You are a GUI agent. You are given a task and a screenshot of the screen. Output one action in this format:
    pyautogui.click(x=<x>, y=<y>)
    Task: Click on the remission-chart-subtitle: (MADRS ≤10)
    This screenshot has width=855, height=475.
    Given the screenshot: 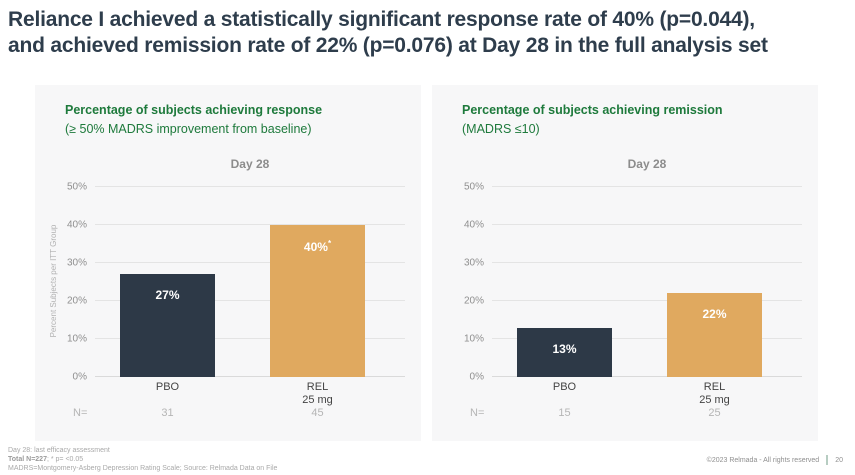 What is the action you would take?
    pyautogui.click(x=501, y=129)
    